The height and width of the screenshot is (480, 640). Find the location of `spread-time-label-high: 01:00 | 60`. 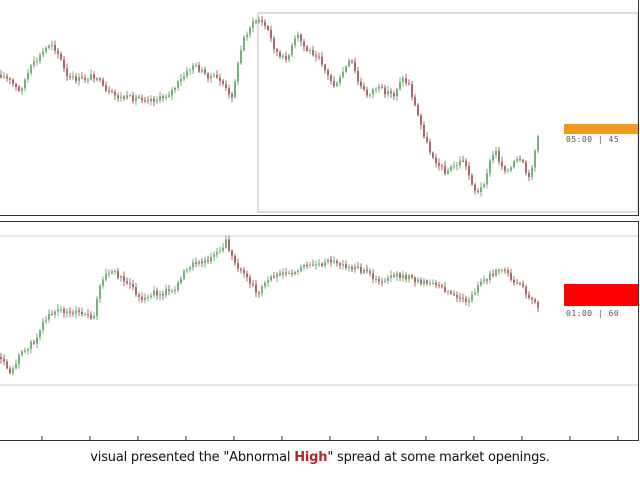

spread-time-label-high: 01:00 | 60 is located at coordinates (593, 313).